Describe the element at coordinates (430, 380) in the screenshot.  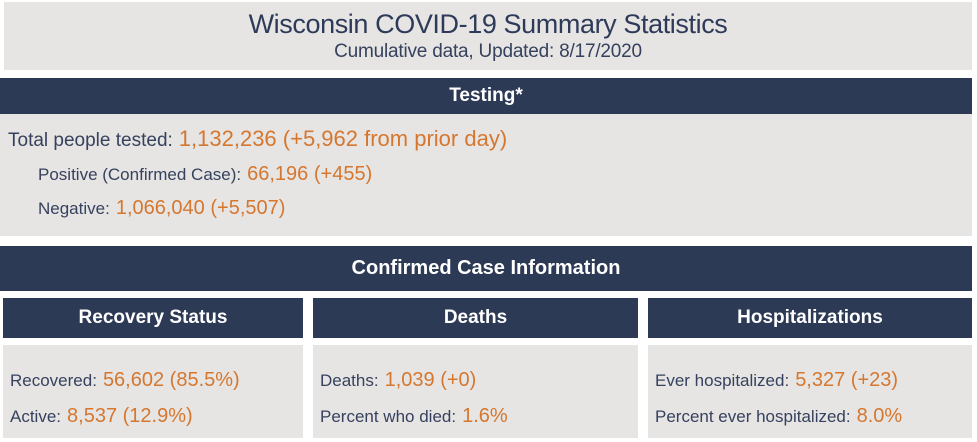
I see `deaths-value: 1,039 (+0)` at that location.